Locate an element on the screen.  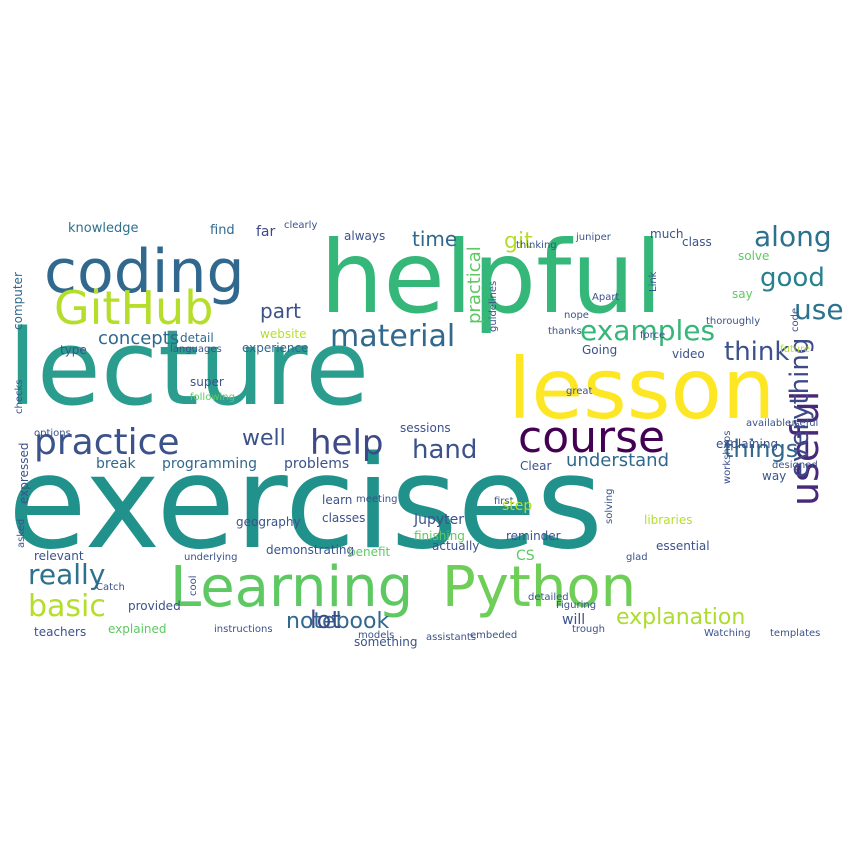
word-help: help is located at coordinates (347, 443).